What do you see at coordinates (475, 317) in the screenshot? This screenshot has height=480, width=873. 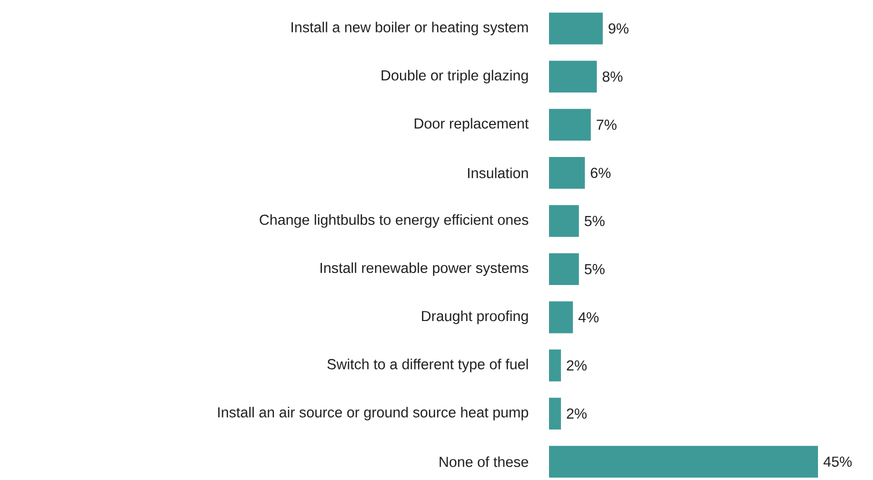 I see `y-tick-label: Draught proofing` at bounding box center [475, 317].